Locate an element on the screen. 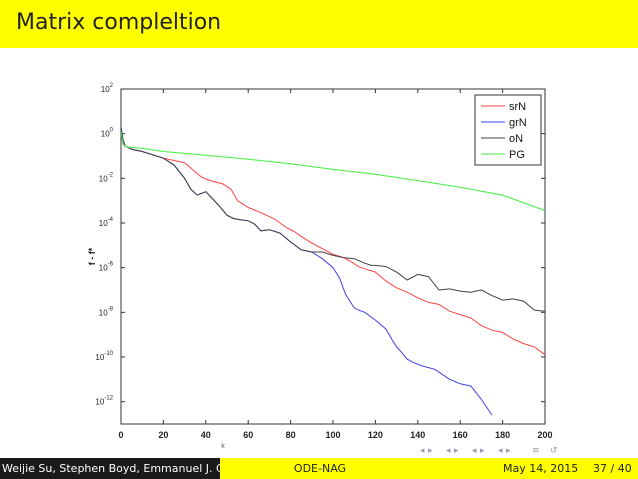  y-tick-label: 10⁻⁸ is located at coordinates (106, 311).